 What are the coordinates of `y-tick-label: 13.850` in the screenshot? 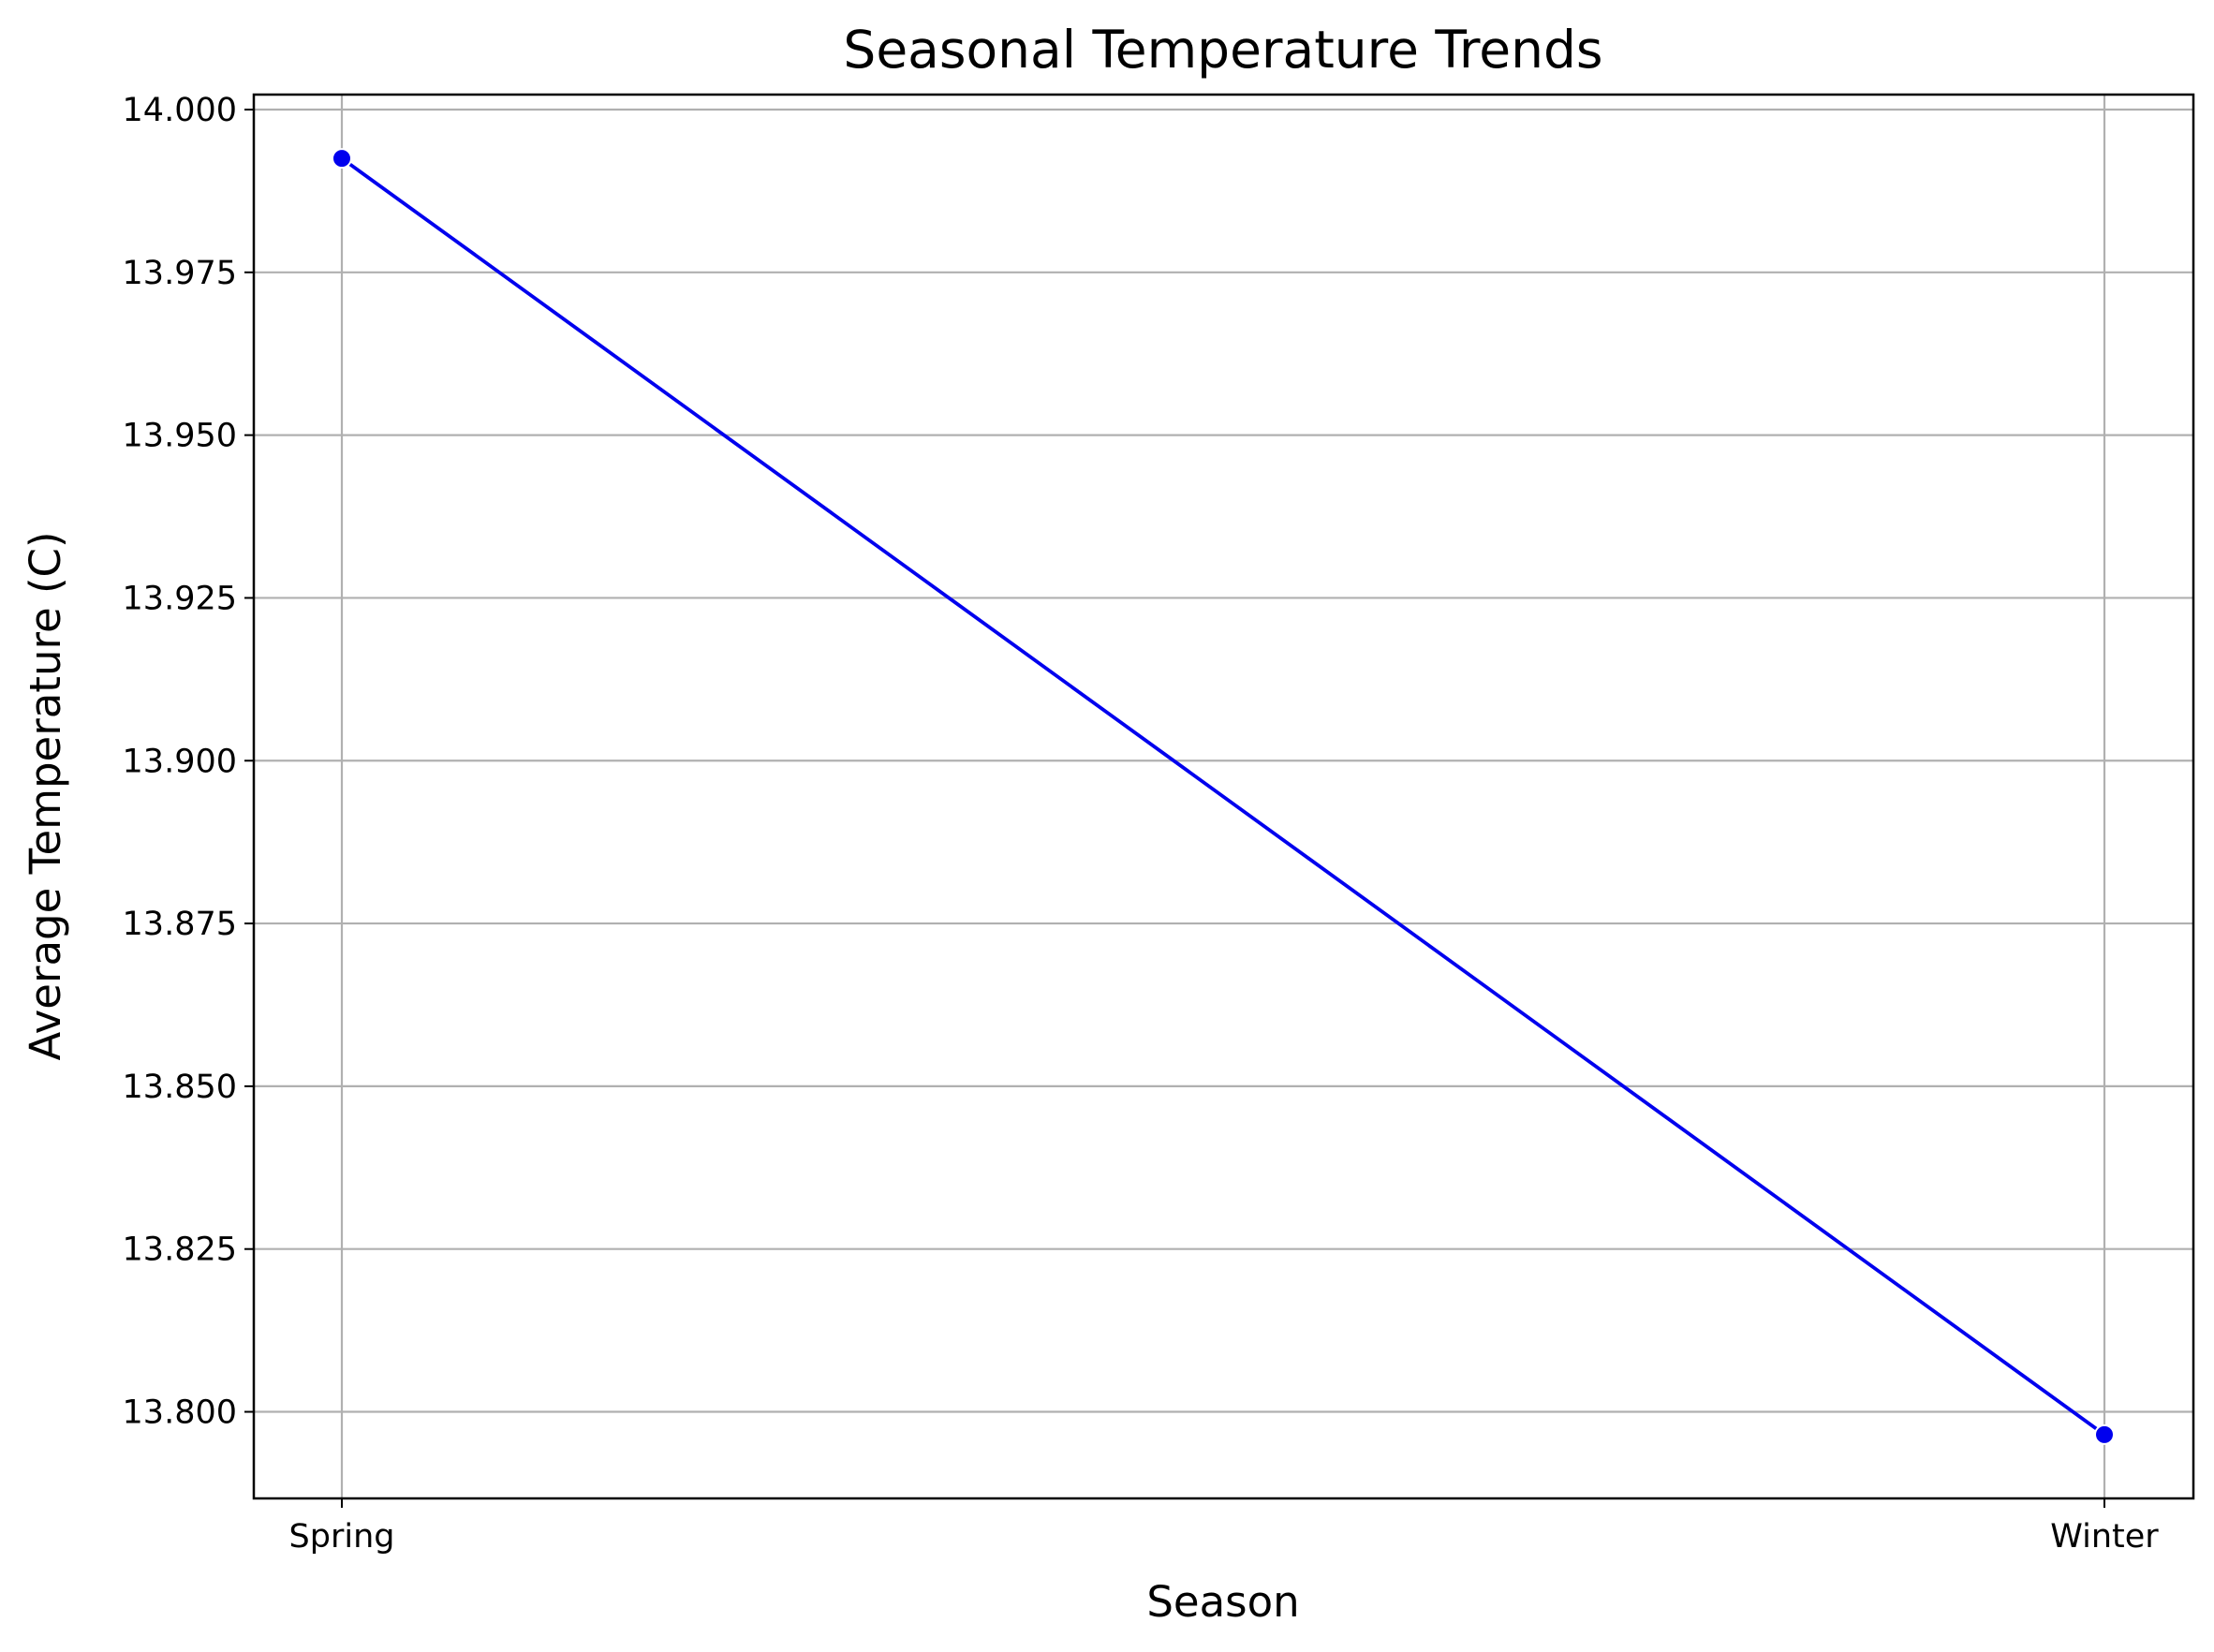 It's located at (180, 1087).